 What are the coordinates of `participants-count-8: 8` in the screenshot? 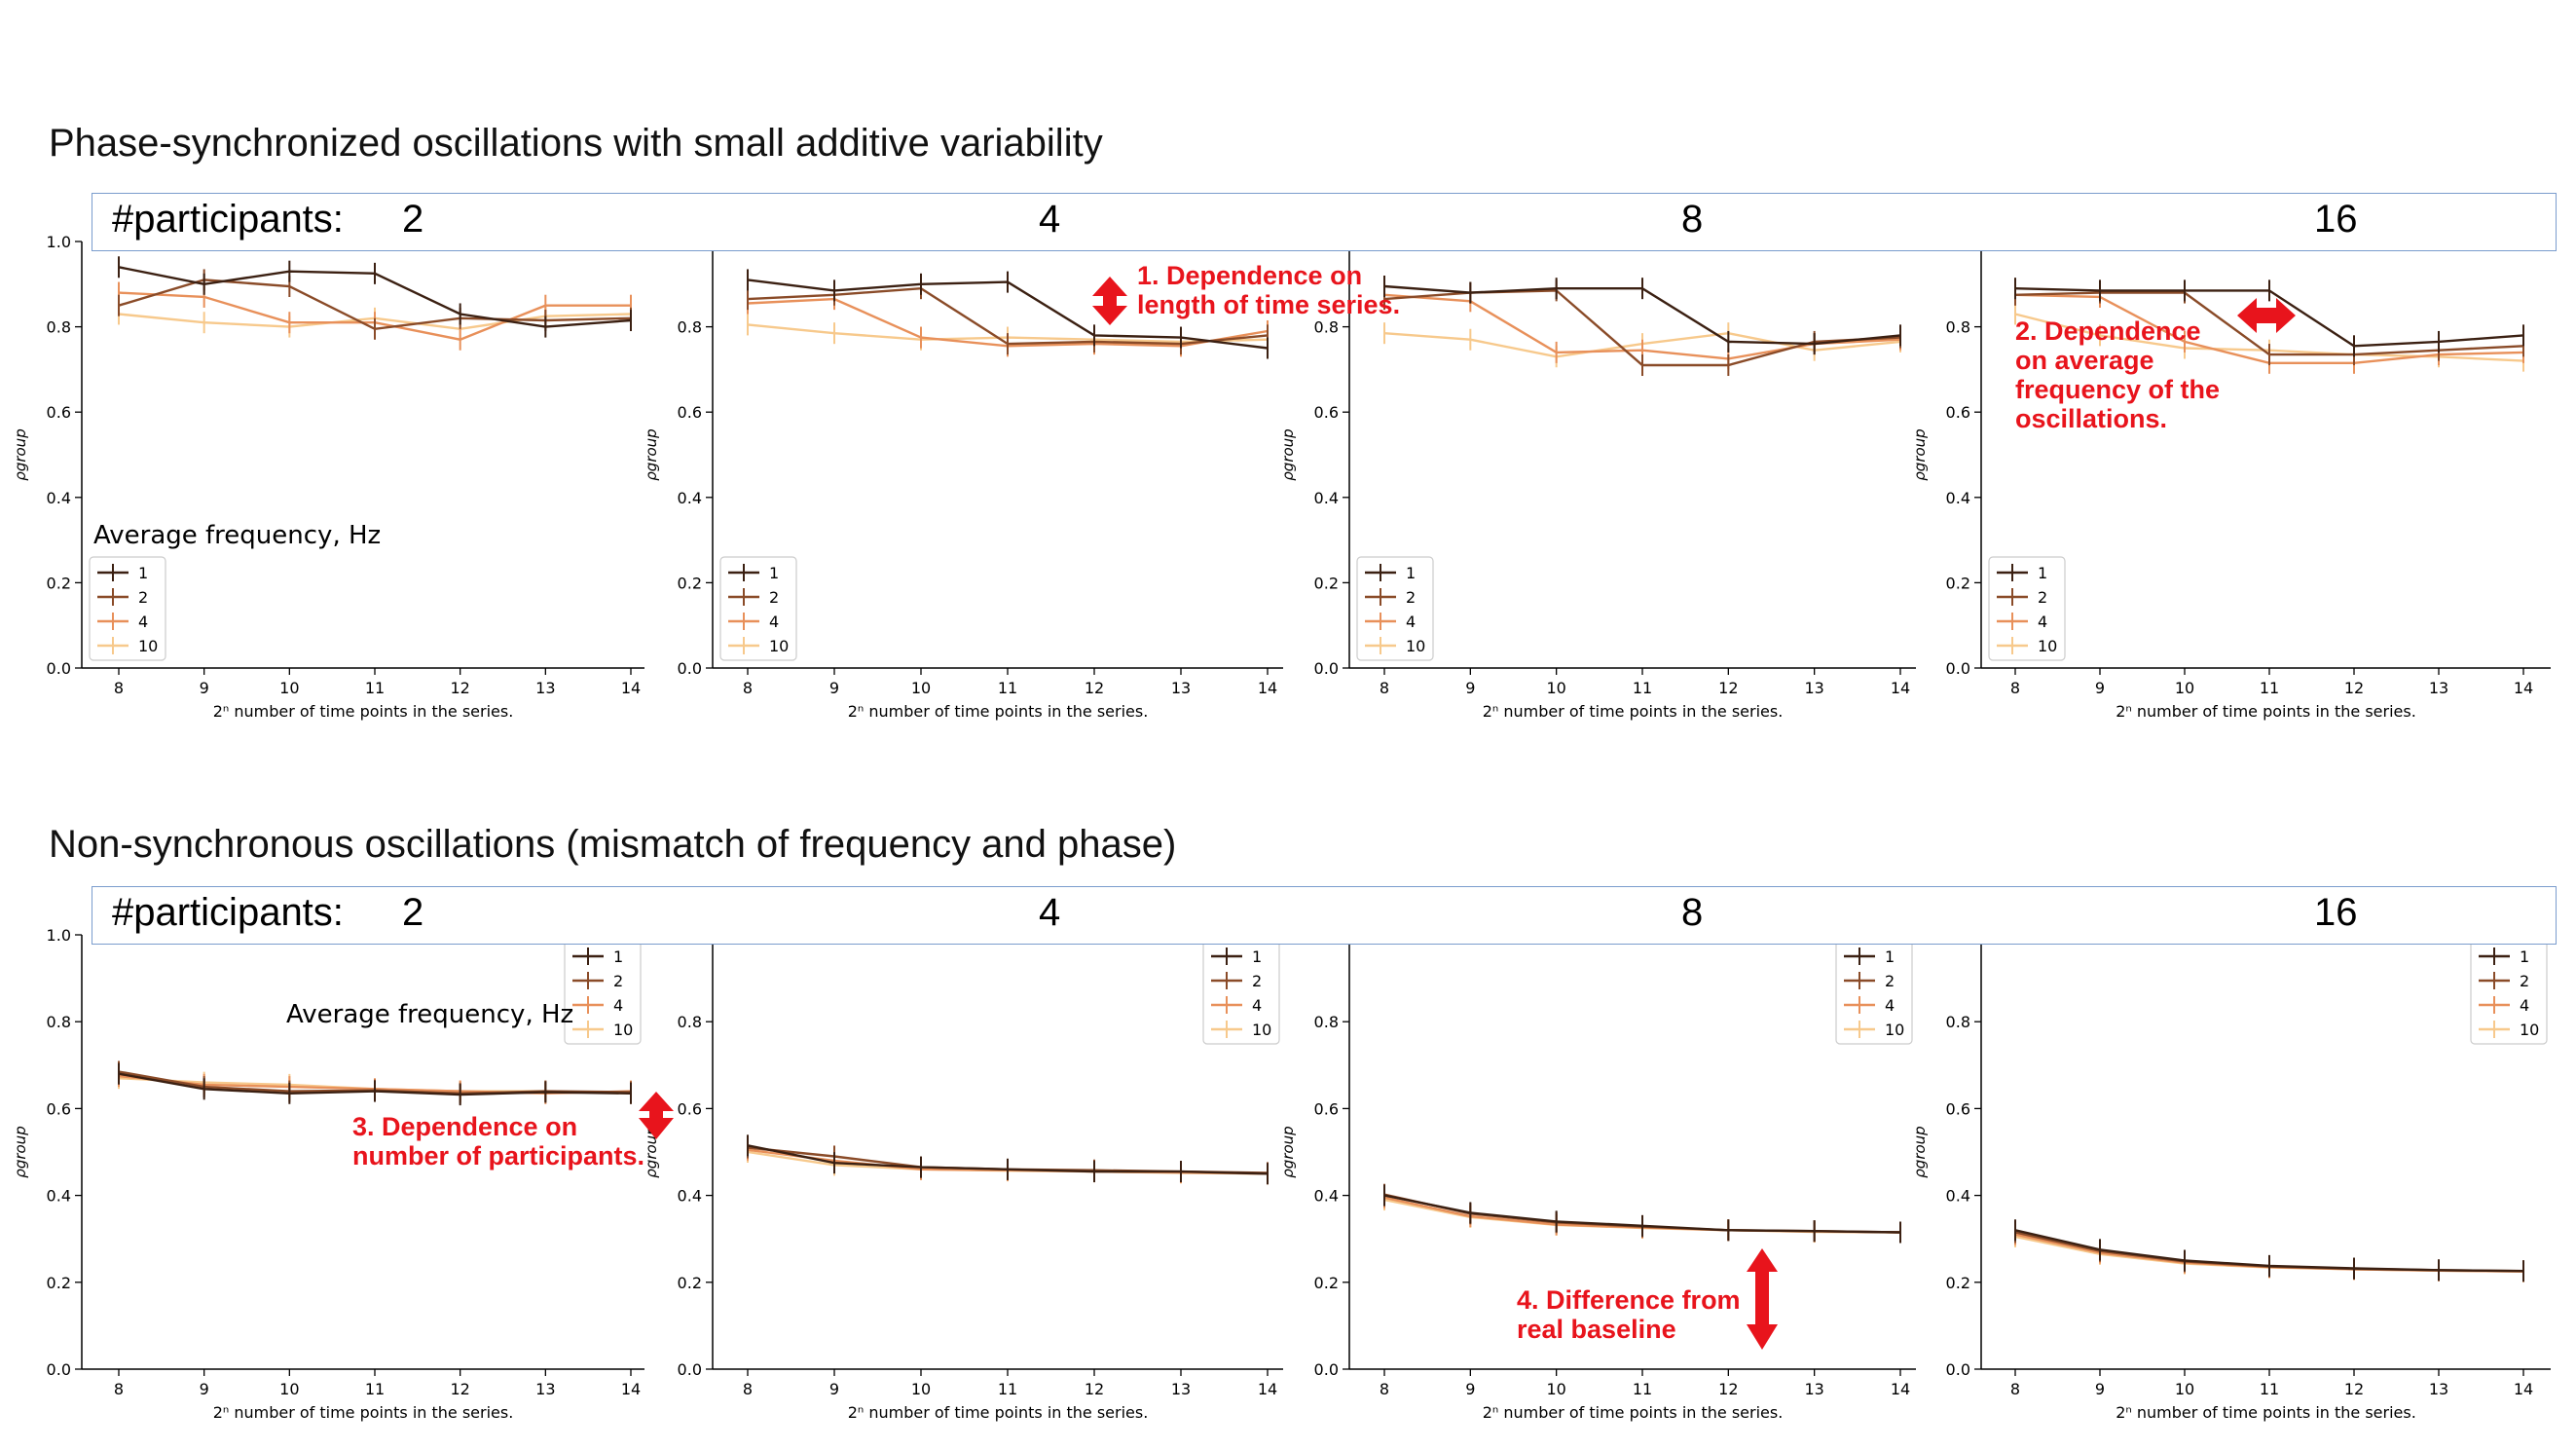 It's located at (1692, 913).